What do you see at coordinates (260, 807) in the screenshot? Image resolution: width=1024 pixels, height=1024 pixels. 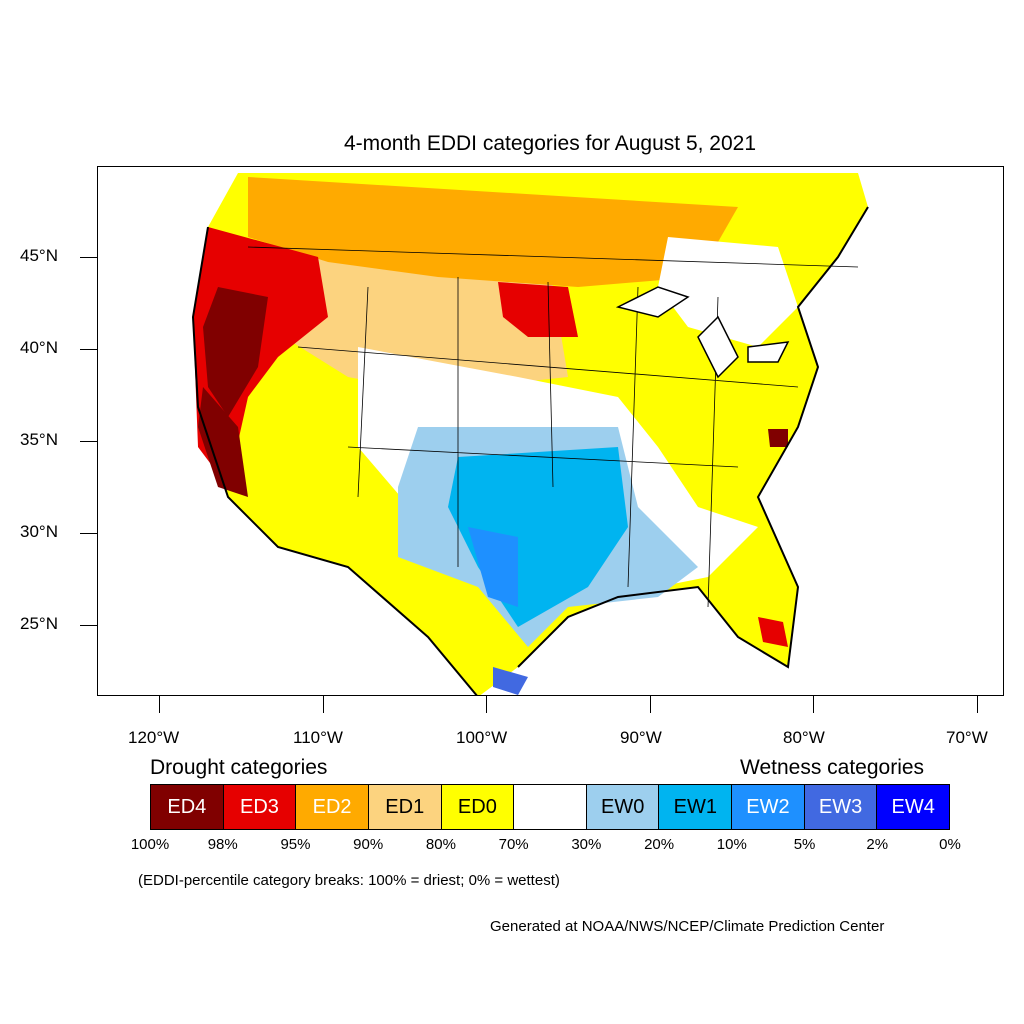 I see `legend-swatch-ed3: ED3` at bounding box center [260, 807].